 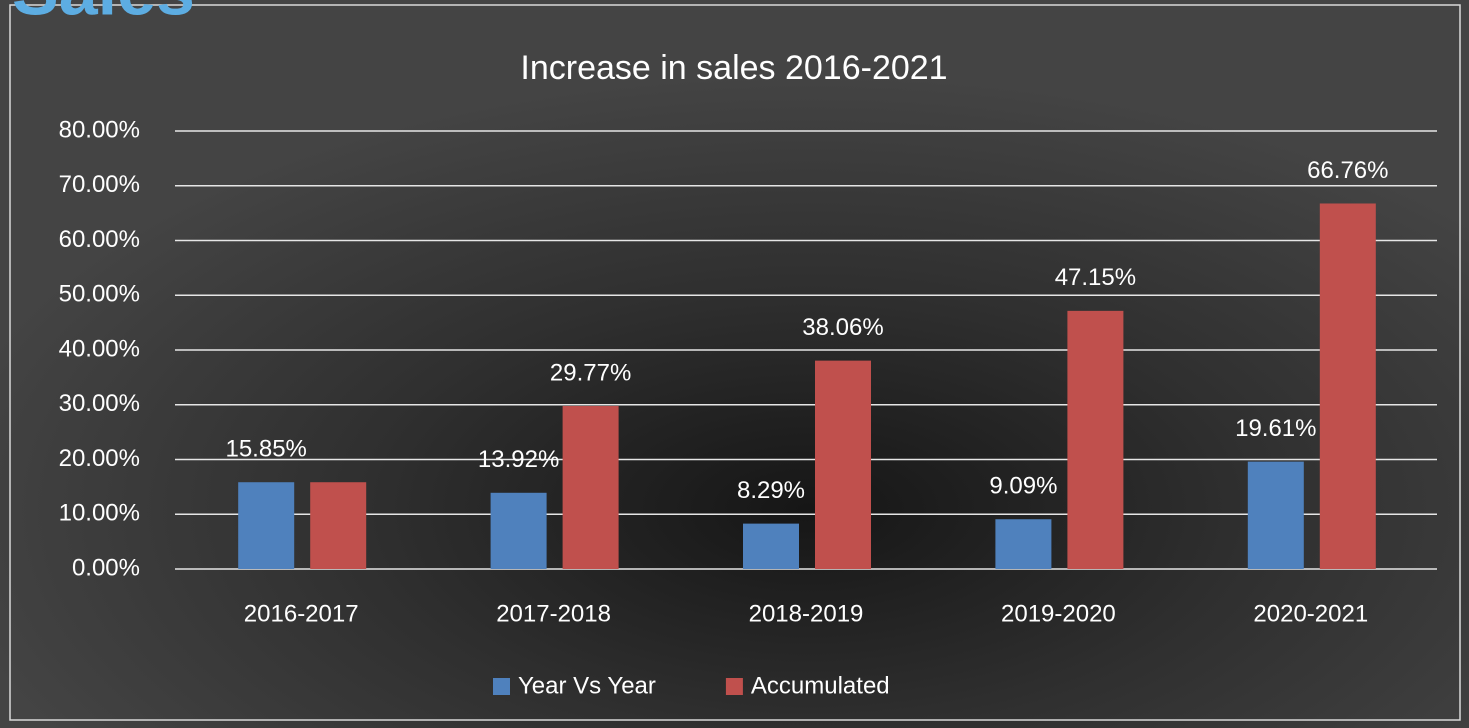 What do you see at coordinates (99, 184) in the screenshot?
I see `y-tick-label: 70.00%` at bounding box center [99, 184].